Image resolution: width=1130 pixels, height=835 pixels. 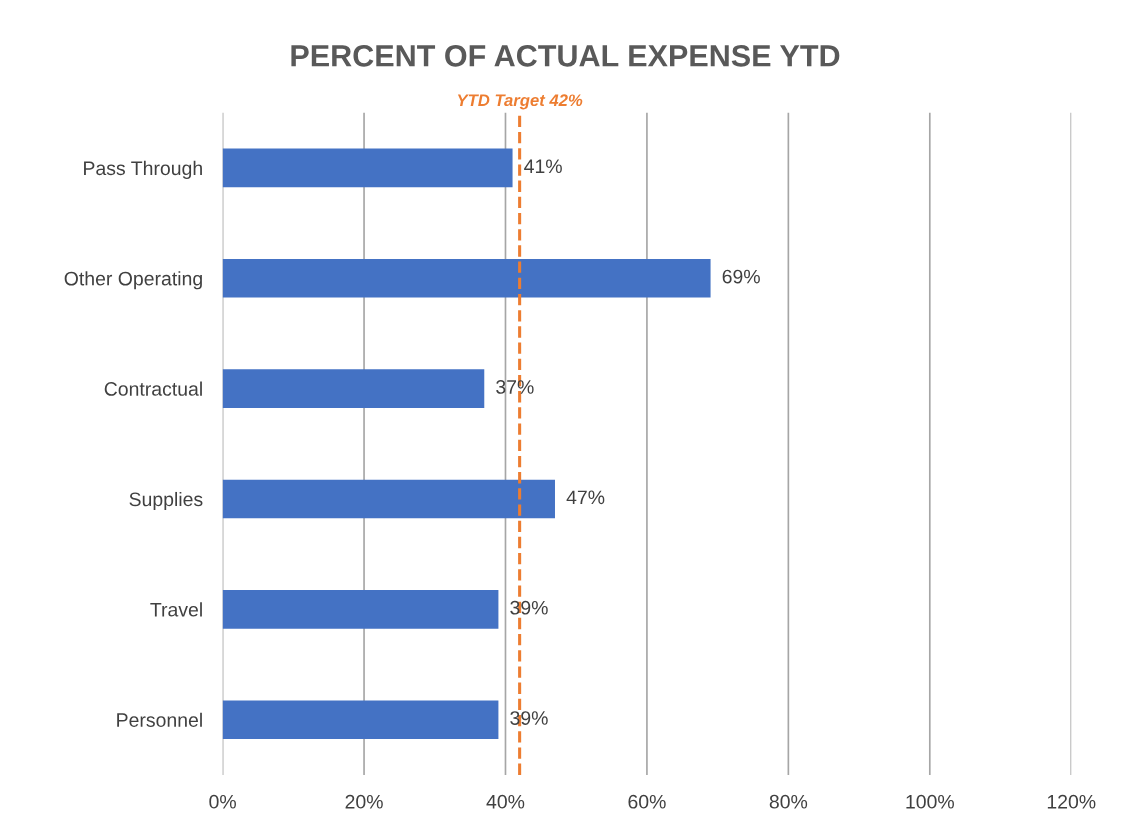 What do you see at coordinates (364, 801) in the screenshot?
I see `x-tick-label: 20%` at bounding box center [364, 801].